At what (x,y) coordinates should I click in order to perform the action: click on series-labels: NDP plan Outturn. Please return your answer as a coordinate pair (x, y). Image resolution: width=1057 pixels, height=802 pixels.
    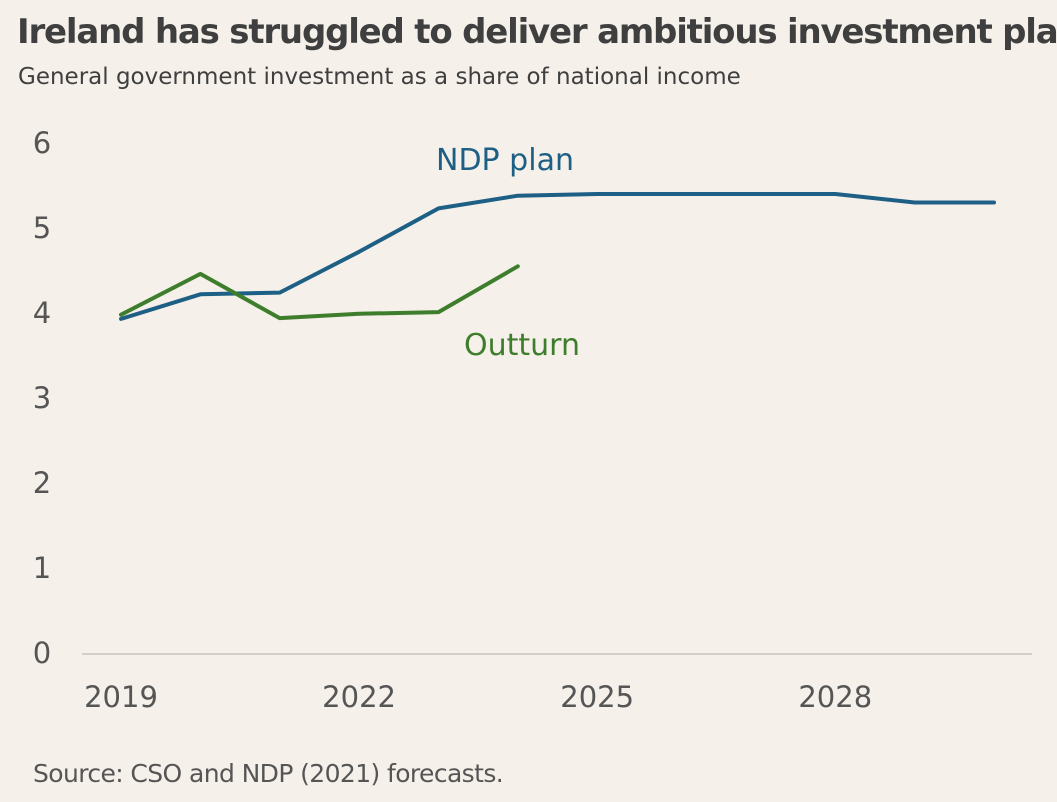
    Looking at the image, I should click on (508, 253).